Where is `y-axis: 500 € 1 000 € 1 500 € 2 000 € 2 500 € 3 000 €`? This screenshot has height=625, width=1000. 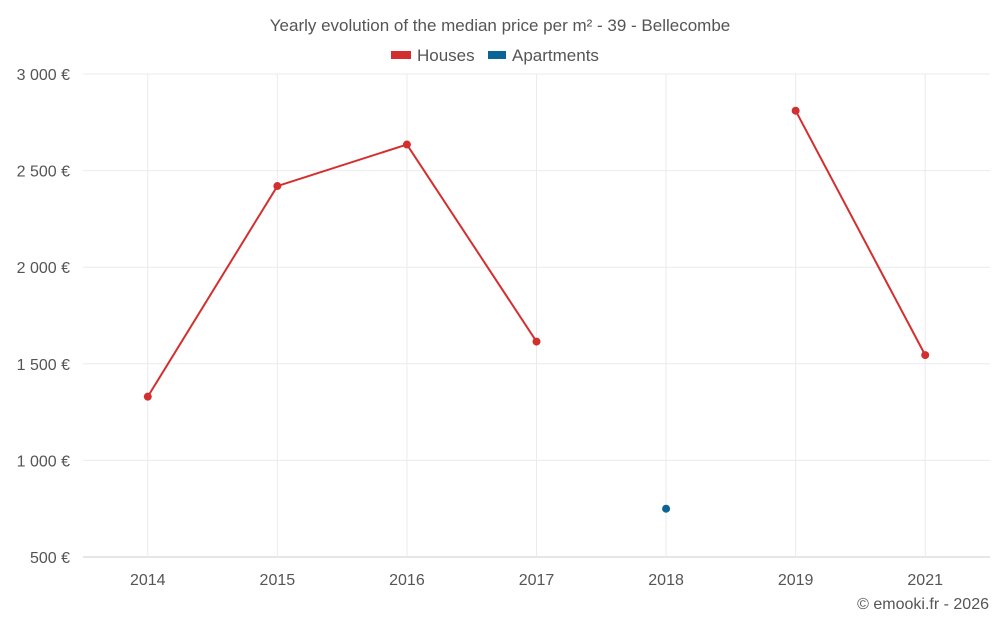 y-axis: 500 € 1 000 € 1 500 € 2 000 € 2 500 € 3 000 € is located at coordinates (43, 317).